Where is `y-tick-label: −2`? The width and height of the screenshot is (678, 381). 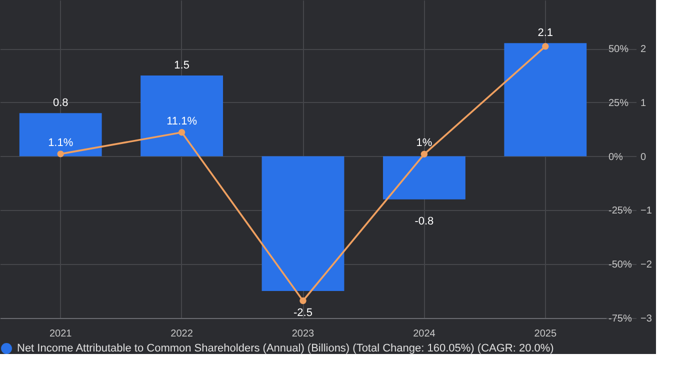 y-tick-label: −2 is located at coordinates (646, 265).